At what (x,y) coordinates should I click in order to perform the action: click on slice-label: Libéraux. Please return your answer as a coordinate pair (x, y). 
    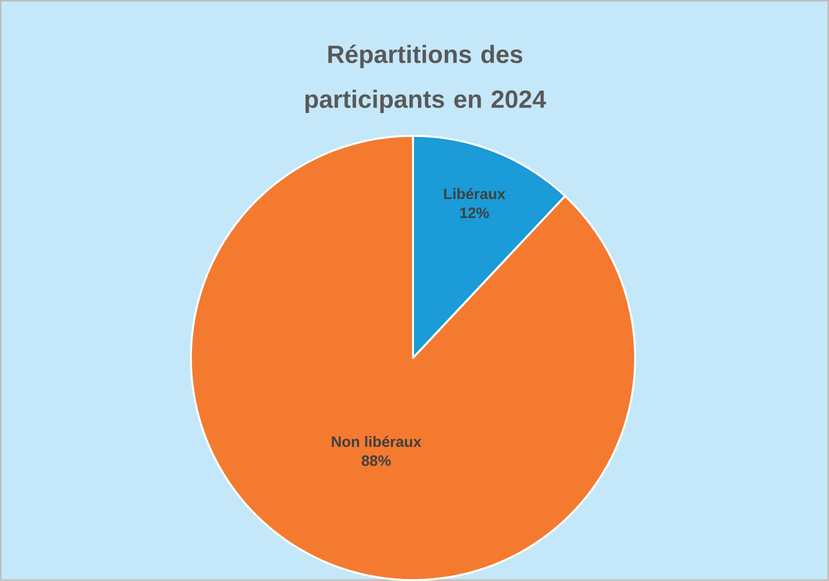
    Looking at the image, I should click on (475, 194).